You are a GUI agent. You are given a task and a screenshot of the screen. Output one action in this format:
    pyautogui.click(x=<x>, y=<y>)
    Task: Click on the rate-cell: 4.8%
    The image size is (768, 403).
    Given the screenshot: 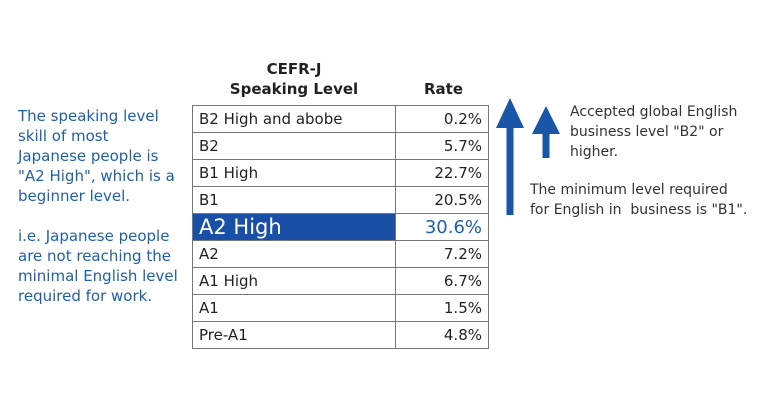 What is the action you would take?
    pyautogui.click(x=442, y=335)
    